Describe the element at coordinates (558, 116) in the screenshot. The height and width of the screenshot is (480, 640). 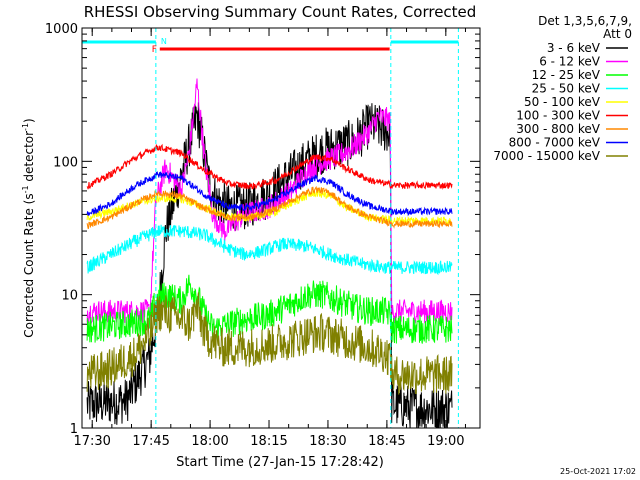
I see `legend-label-5: 100 - 300 keV` at that location.